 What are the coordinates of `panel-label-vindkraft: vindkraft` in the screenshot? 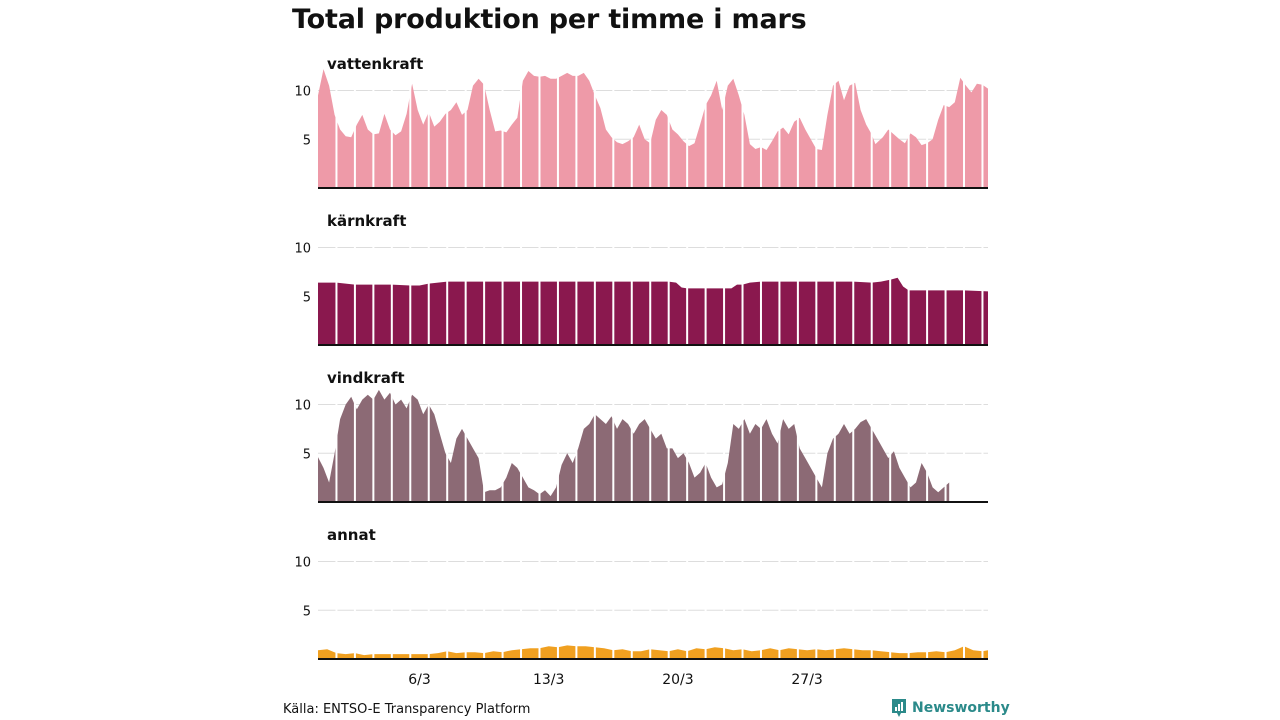 It's located at (366, 378).